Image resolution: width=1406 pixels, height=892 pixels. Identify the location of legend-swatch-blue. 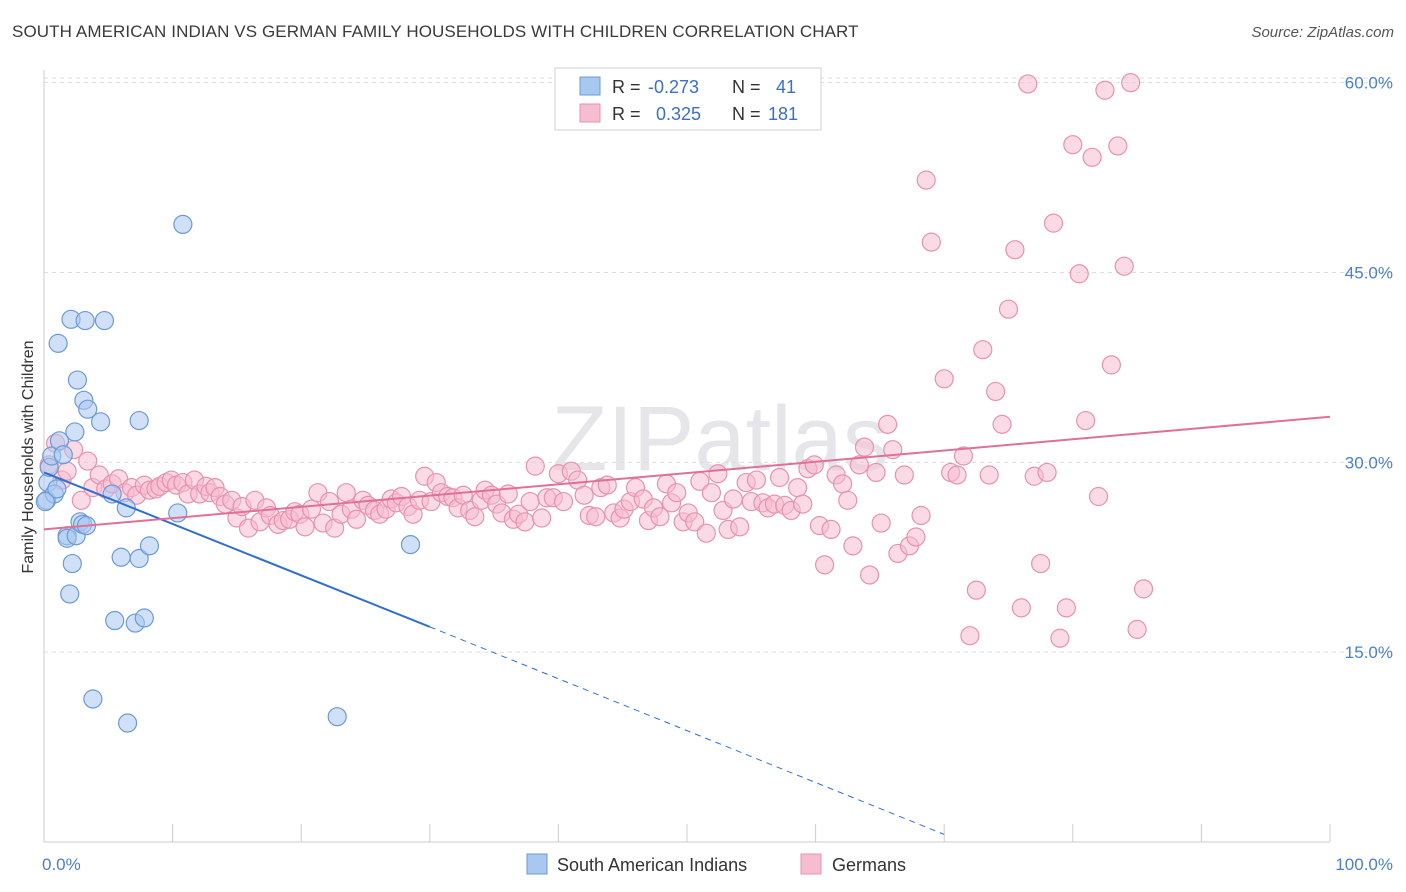
(590, 86).